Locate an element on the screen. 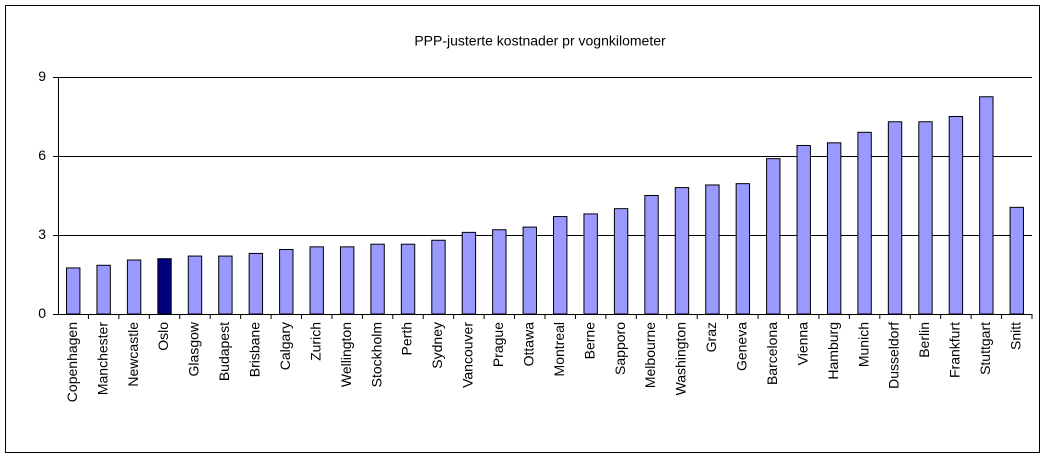  y-tick-label: 9 is located at coordinates (42, 76).